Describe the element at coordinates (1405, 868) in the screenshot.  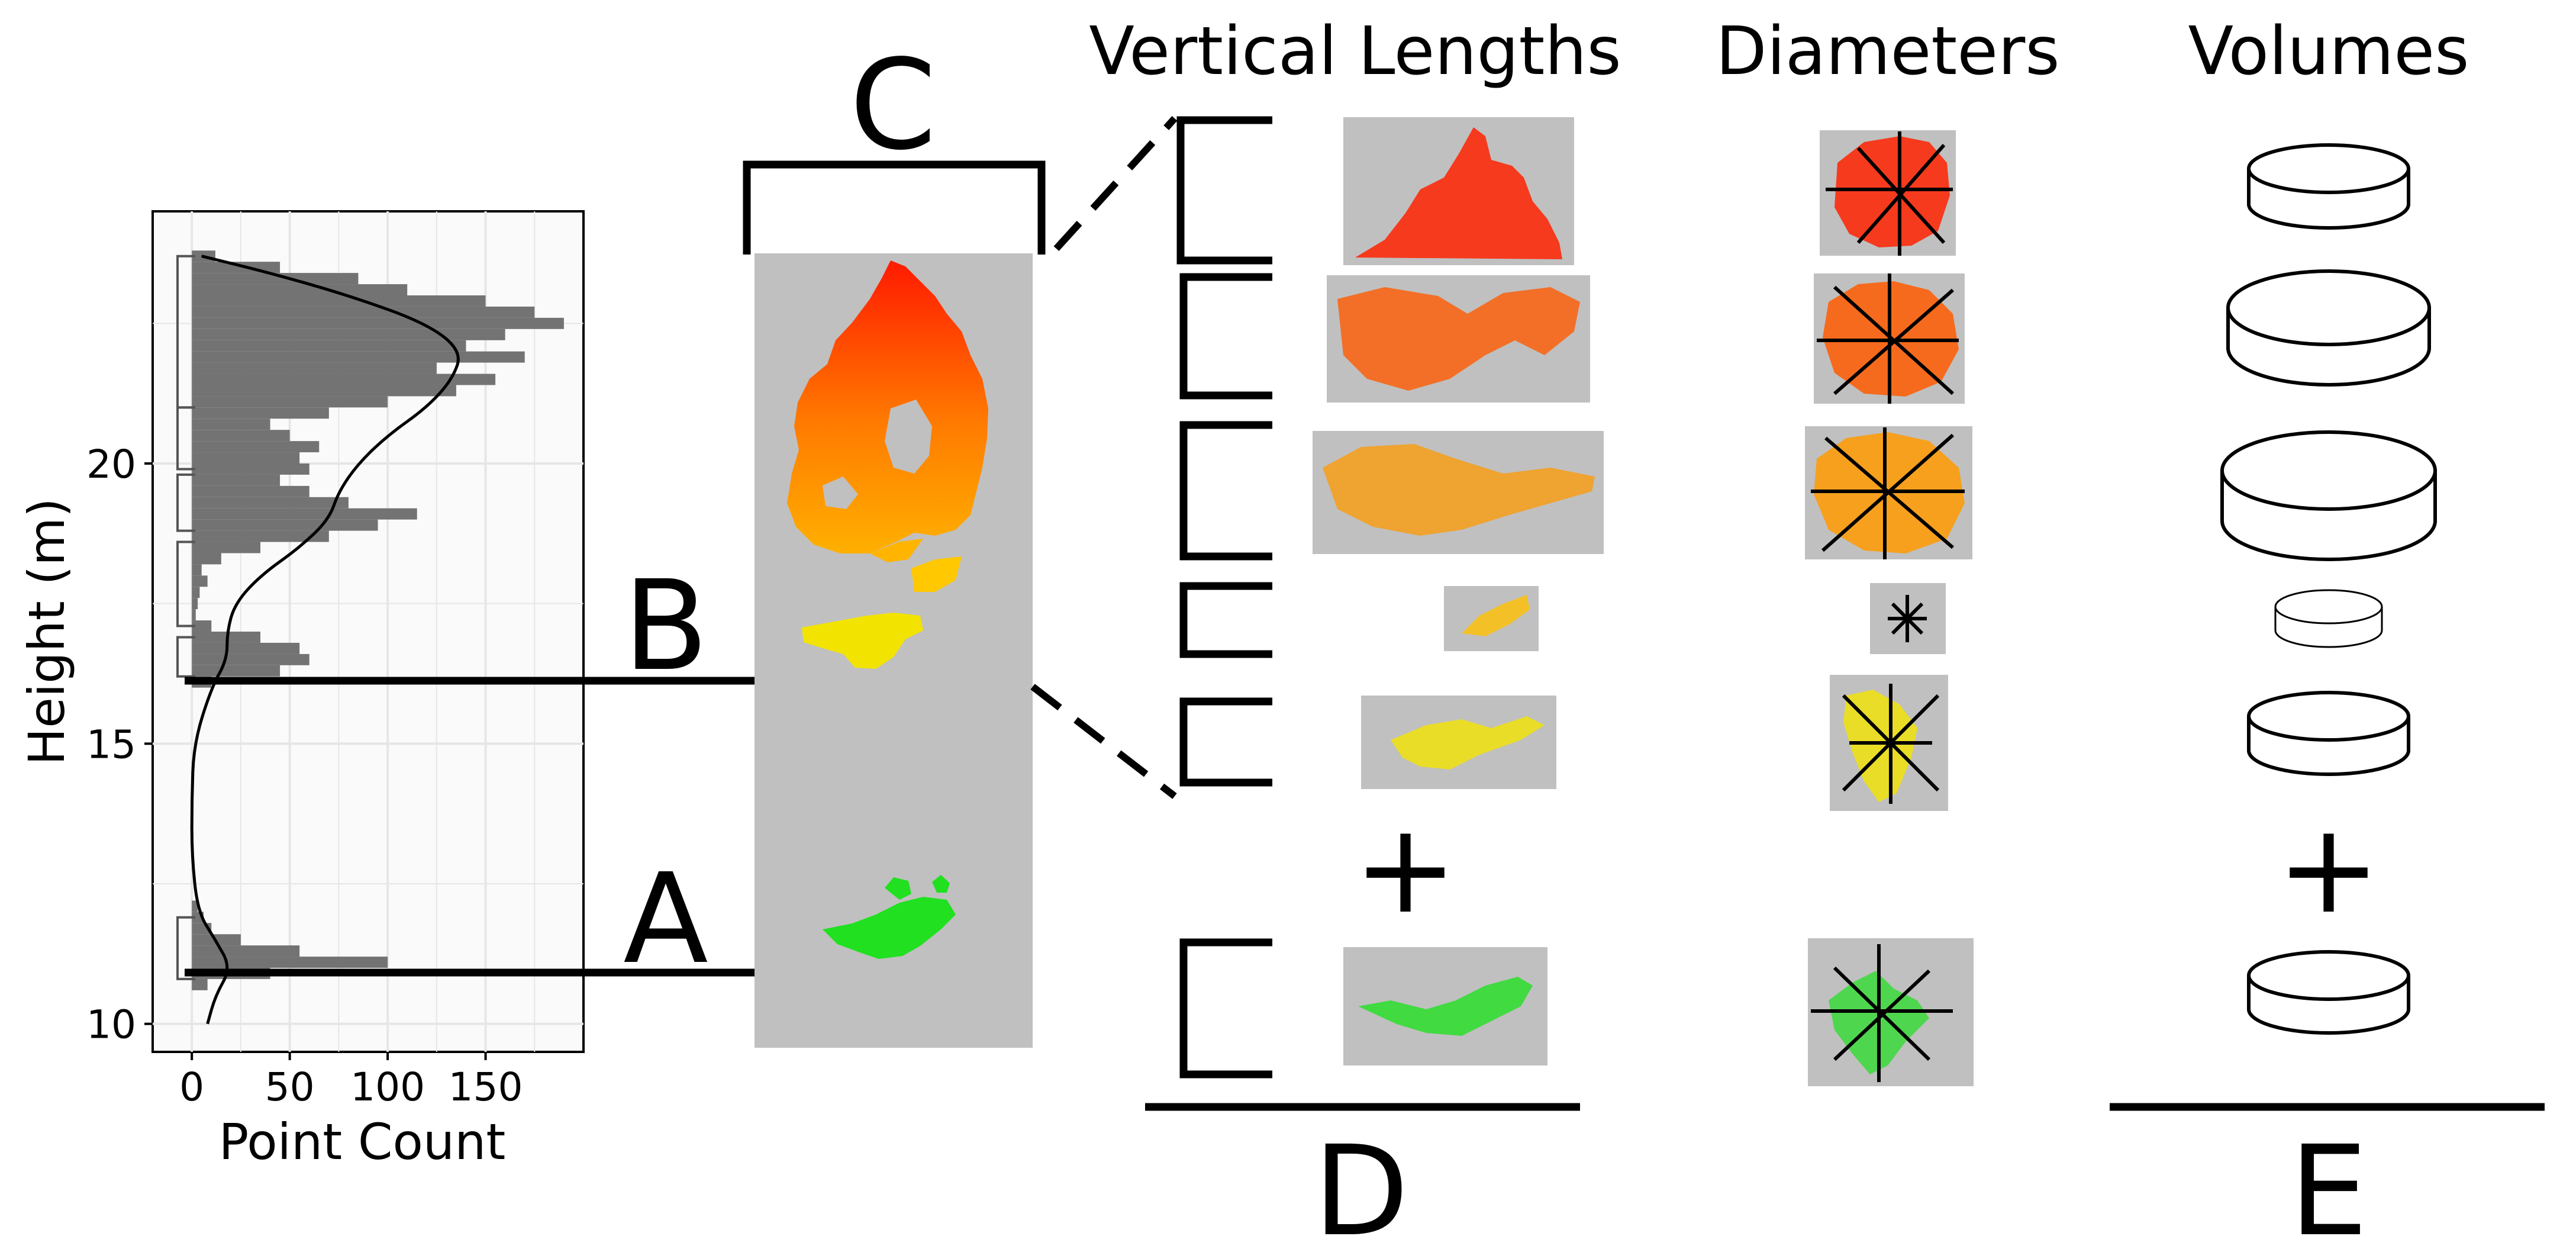
I see `plus-sign-left: +` at that location.